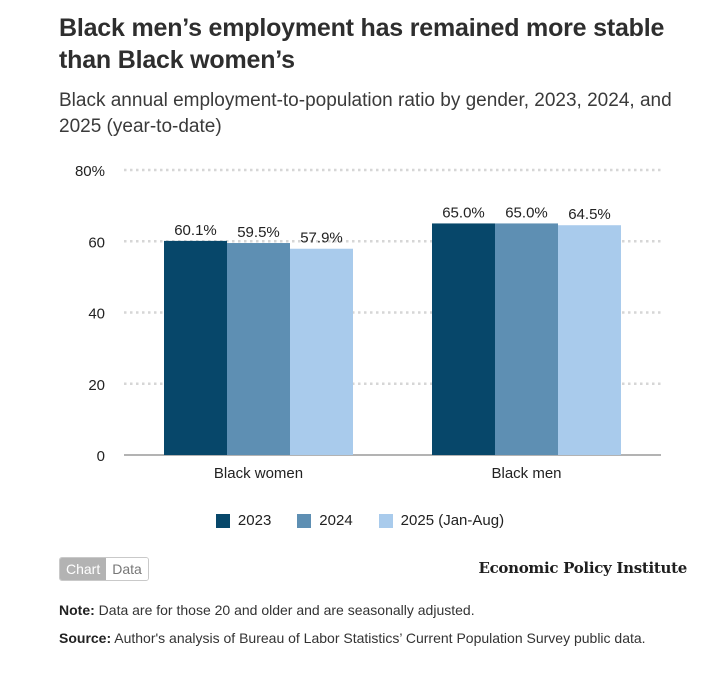  What do you see at coordinates (258, 473) in the screenshot?
I see `x-category-label: Black women` at bounding box center [258, 473].